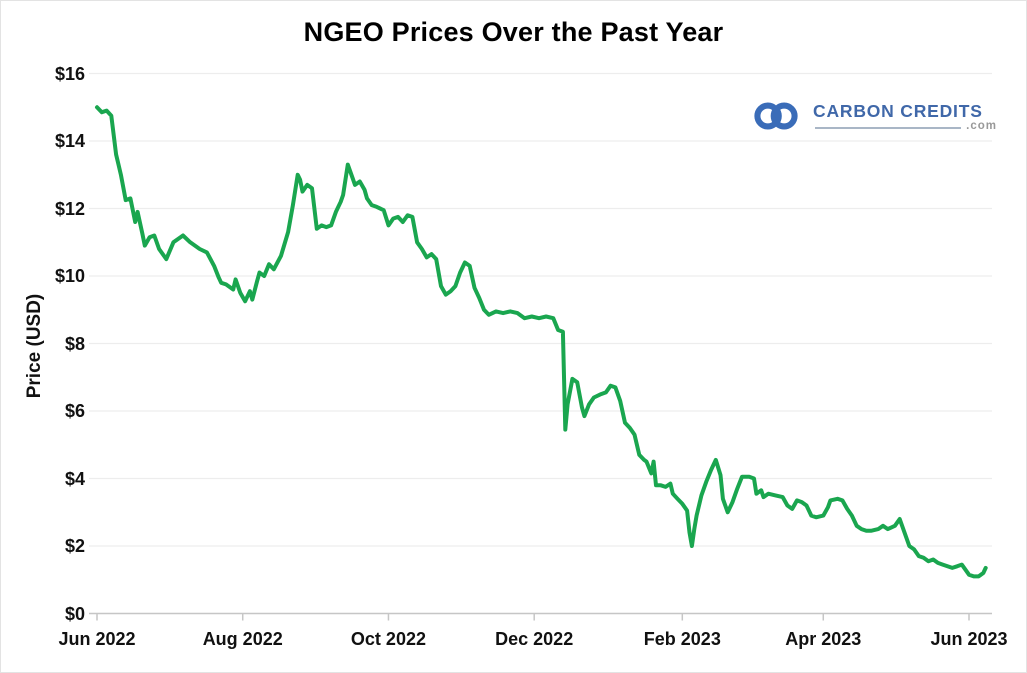  Describe the element at coordinates (388, 639) in the screenshot. I see `x-tick-label: Oct 2022` at that location.